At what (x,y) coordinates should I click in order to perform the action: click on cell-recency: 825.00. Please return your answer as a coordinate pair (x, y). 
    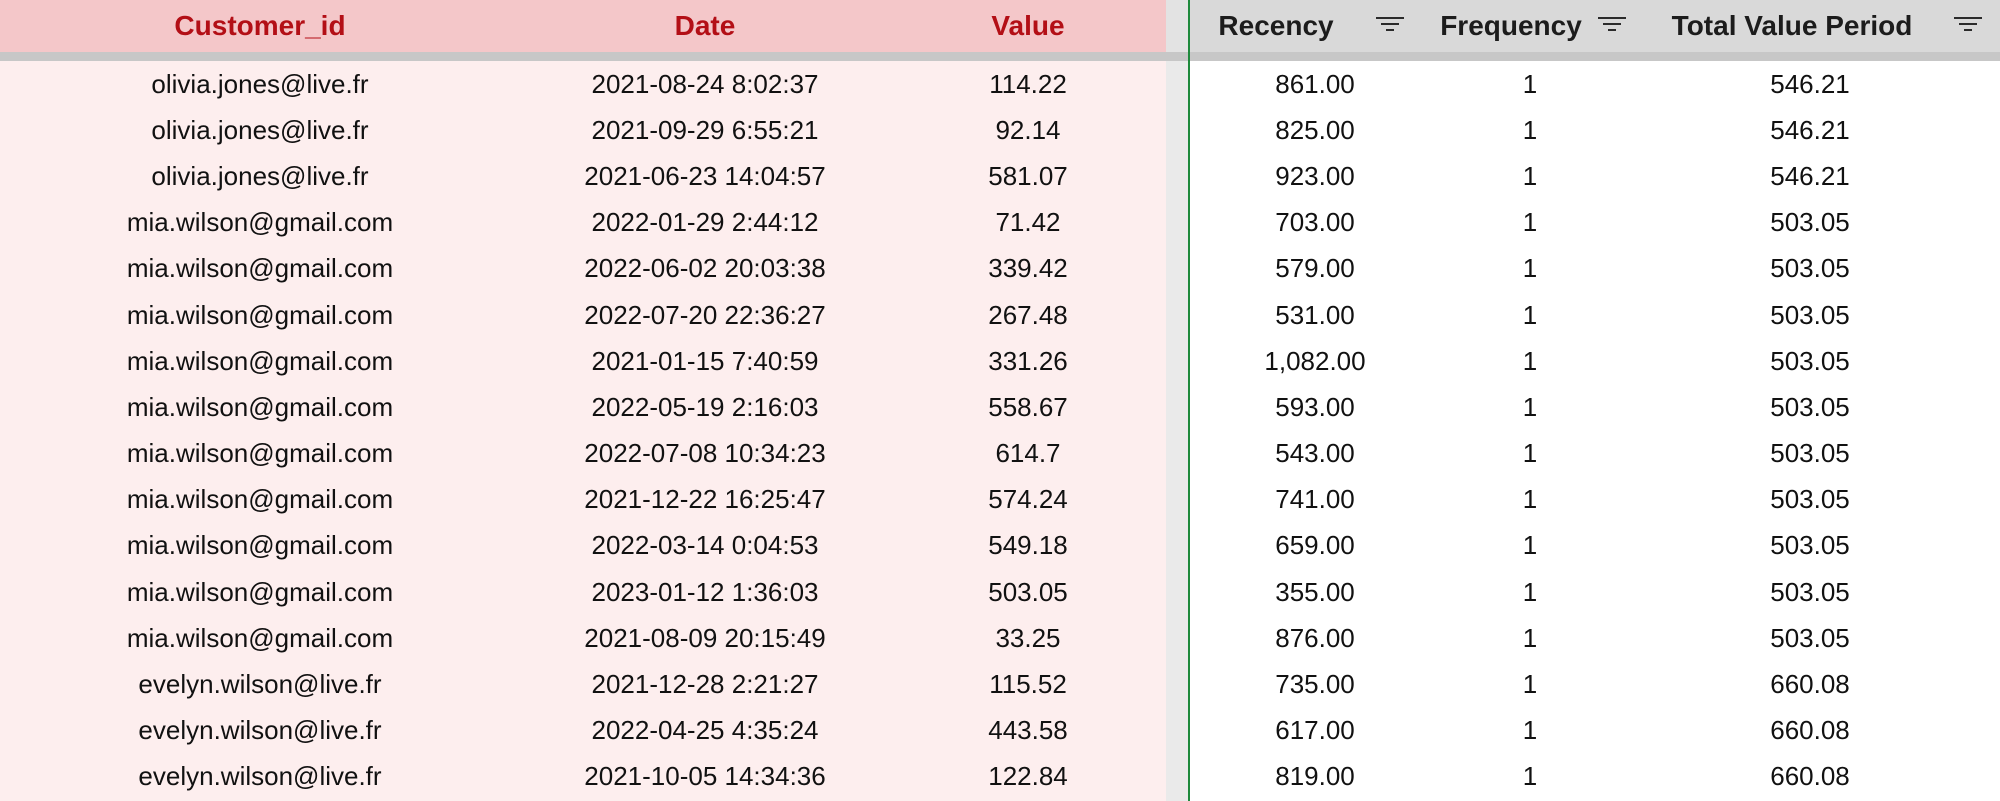
    Looking at the image, I should click on (1315, 129).